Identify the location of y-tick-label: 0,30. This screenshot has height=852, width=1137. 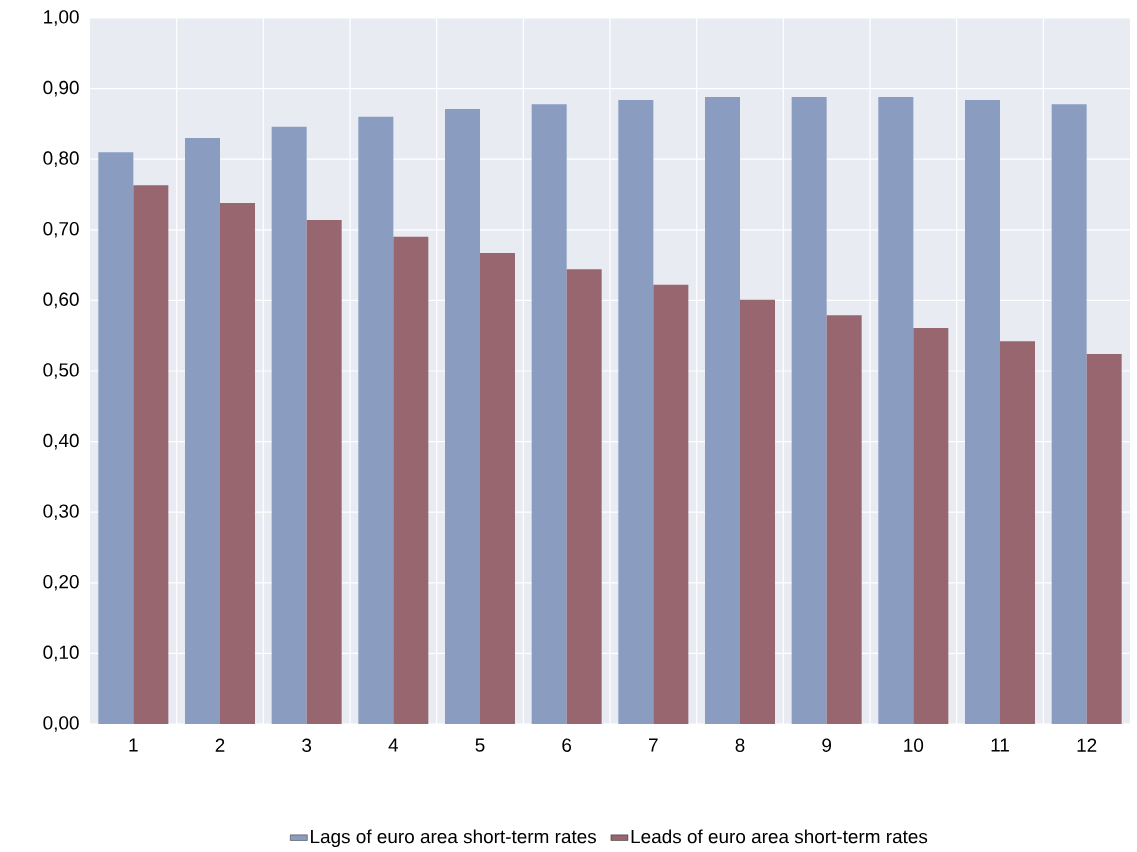
(61, 512).